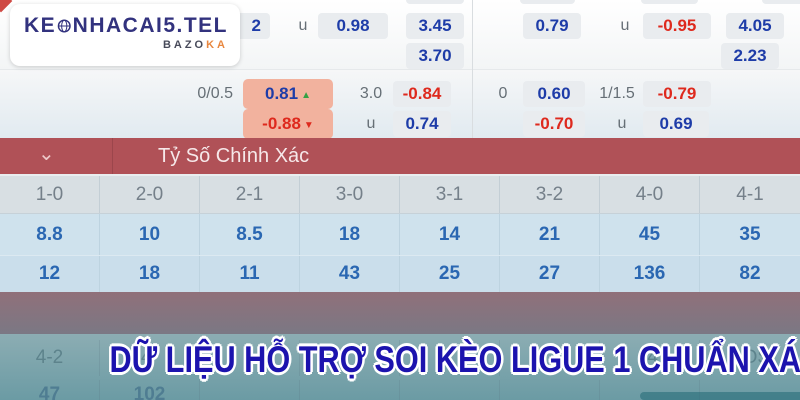 Image resolution: width=800 pixels, height=400 pixels. Describe the element at coordinates (650, 234) in the screenshot. I see `score-odds: 45` at that location.